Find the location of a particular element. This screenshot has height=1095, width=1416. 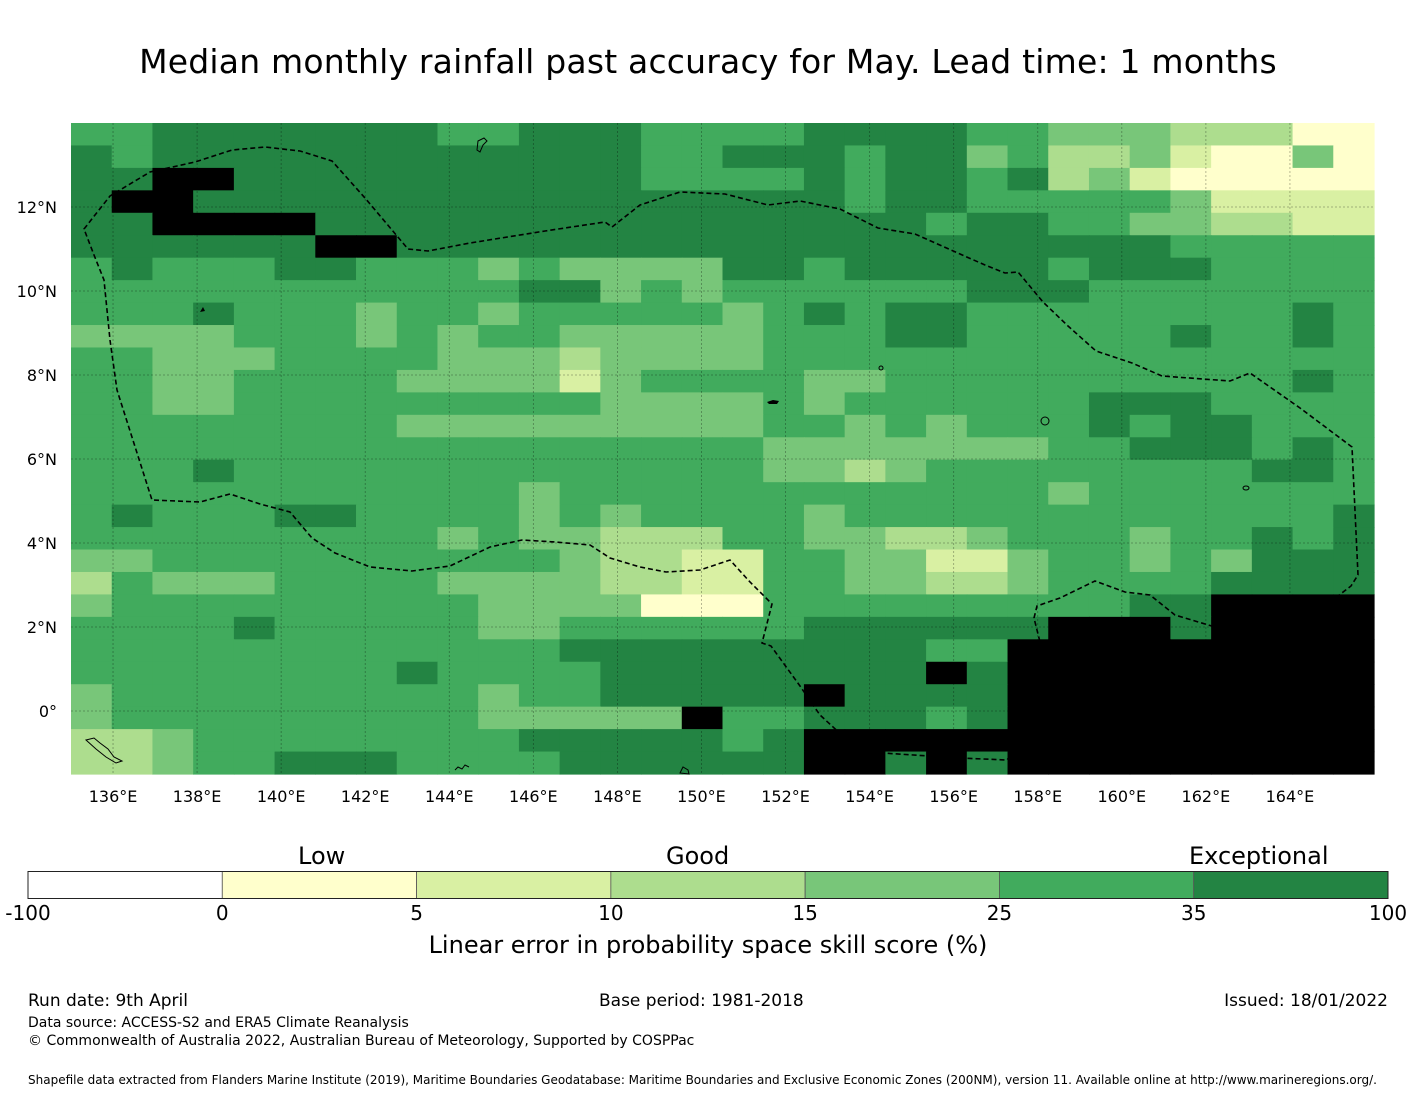

legend-category-low: Low is located at coordinates (322, 856).